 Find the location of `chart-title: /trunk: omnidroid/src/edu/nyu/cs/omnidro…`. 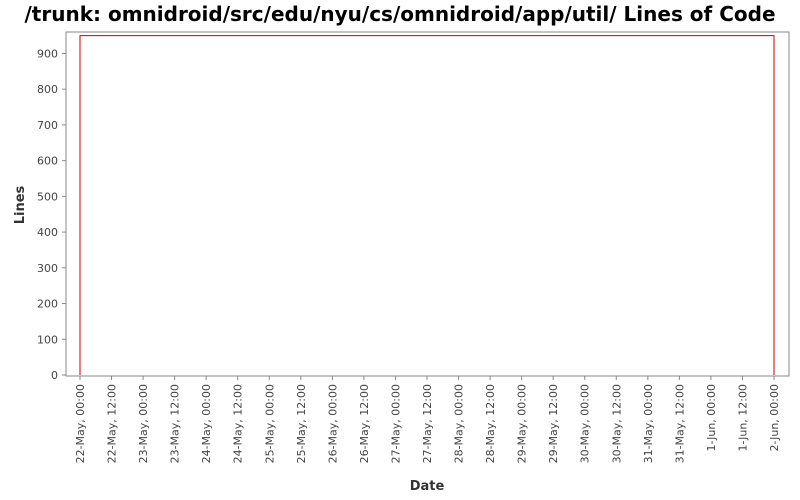

chart-title: /trunk: omnidroid/src/edu/nyu/cs/omnidro… is located at coordinates (400, 14).